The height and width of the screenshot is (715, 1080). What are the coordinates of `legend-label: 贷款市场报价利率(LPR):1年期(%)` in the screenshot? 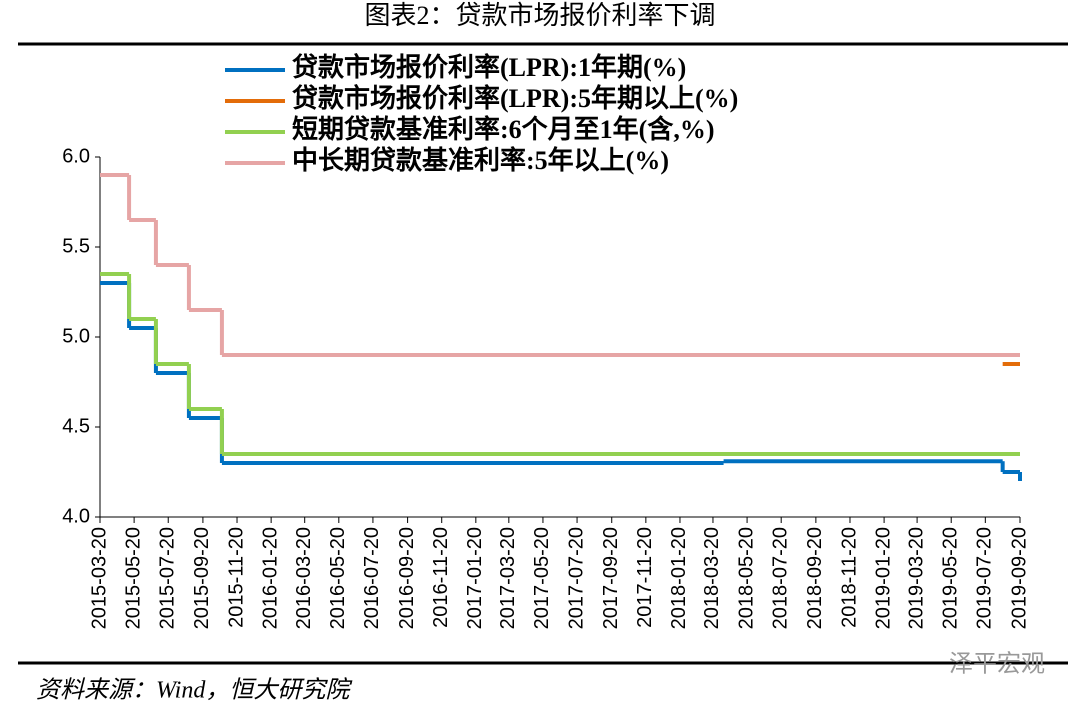 It's located at (489, 67).